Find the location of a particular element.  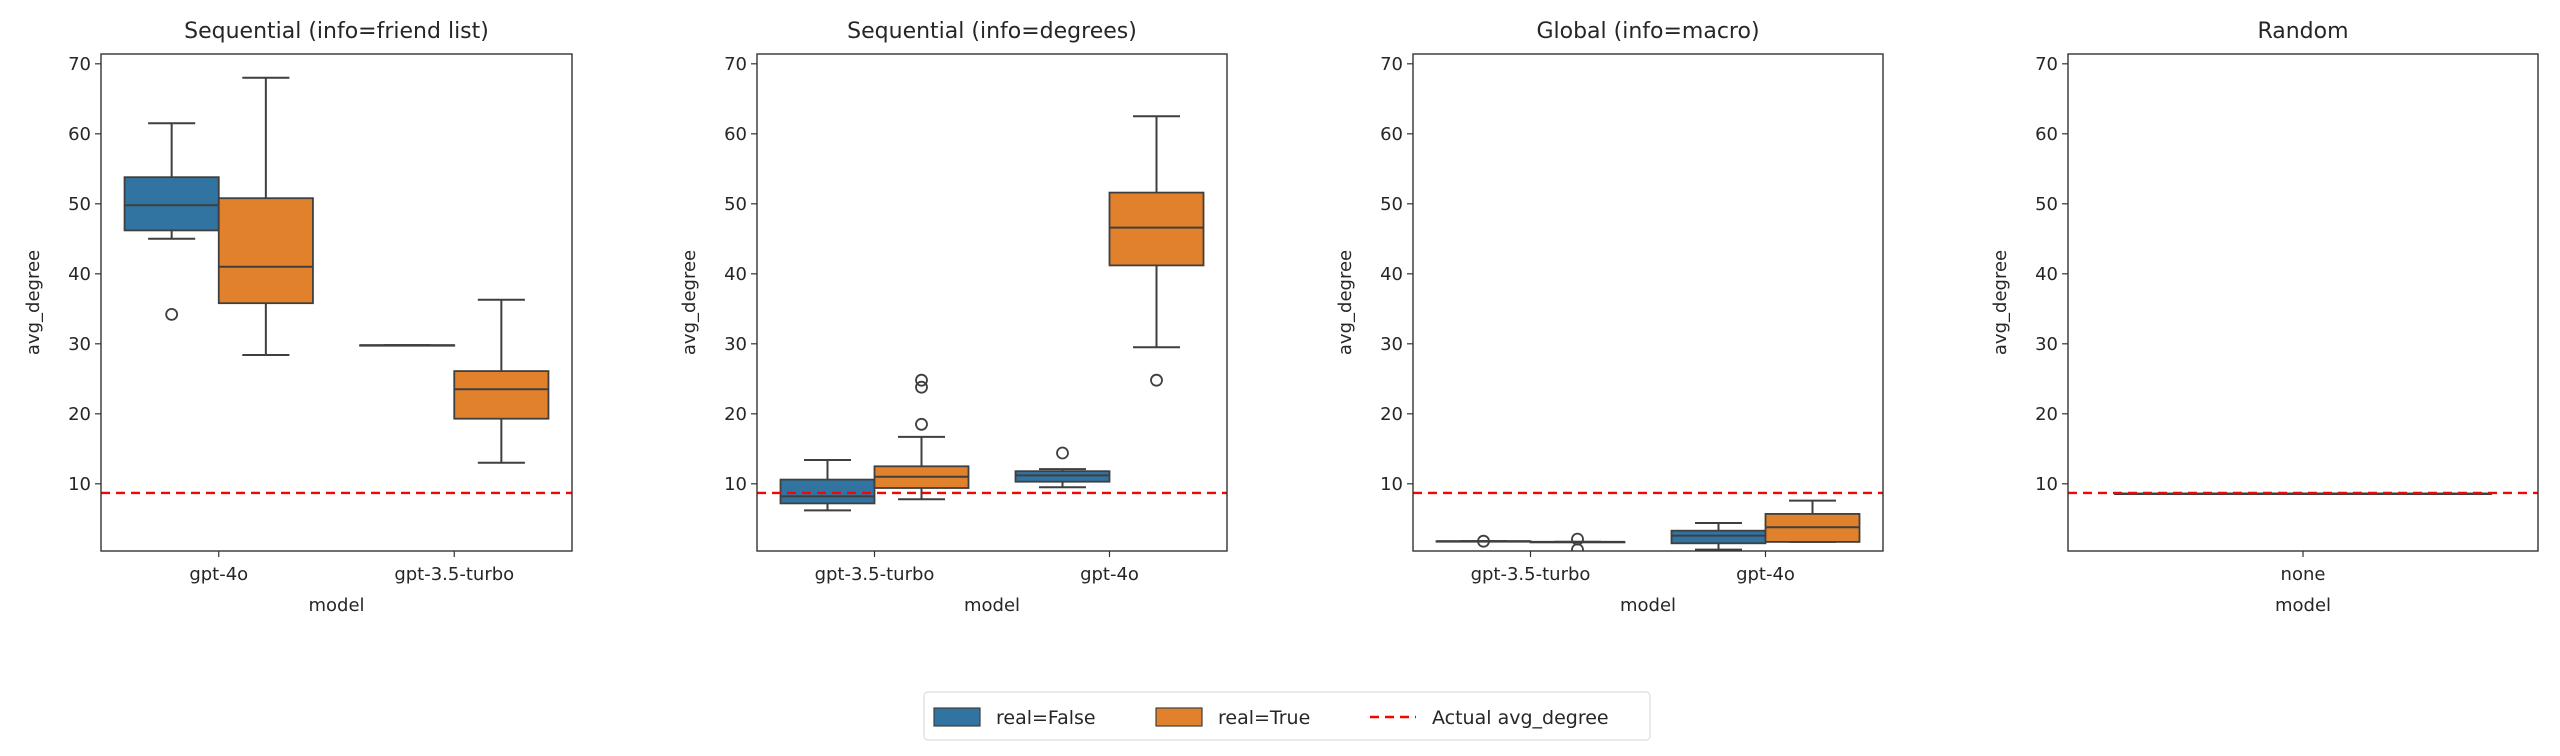

subplot-title: Sequential (info=degrees) is located at coordinates (992, 31).